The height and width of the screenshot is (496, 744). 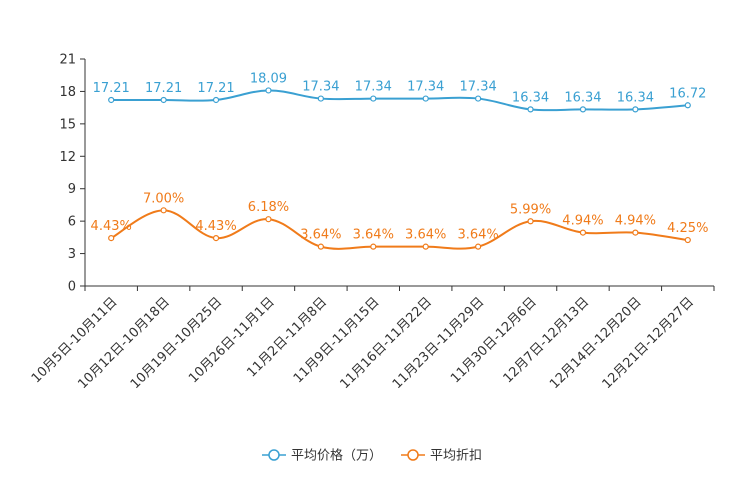 I want to click on y-tick-label: 6, so click(x=72, y=222).